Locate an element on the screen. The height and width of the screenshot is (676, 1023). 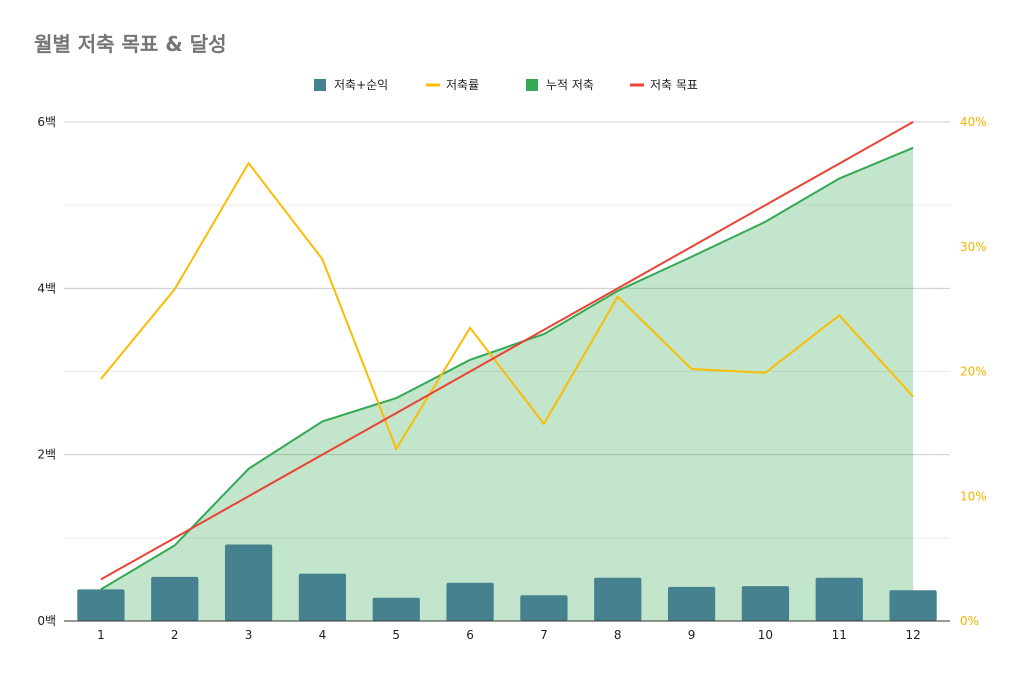
y-right-tick-label: 40% is located at coordinates (973, 122).